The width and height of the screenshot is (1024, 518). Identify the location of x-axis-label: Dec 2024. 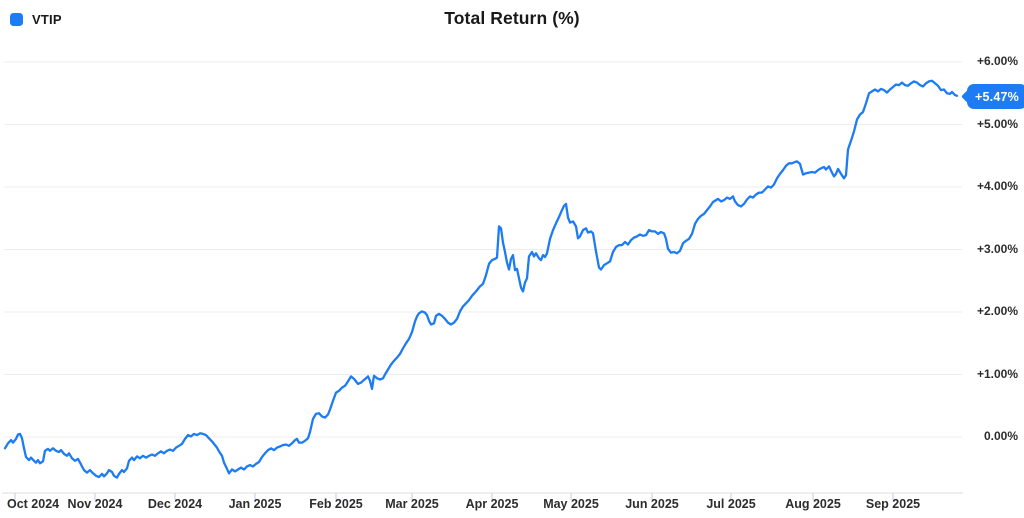
(175, 504).